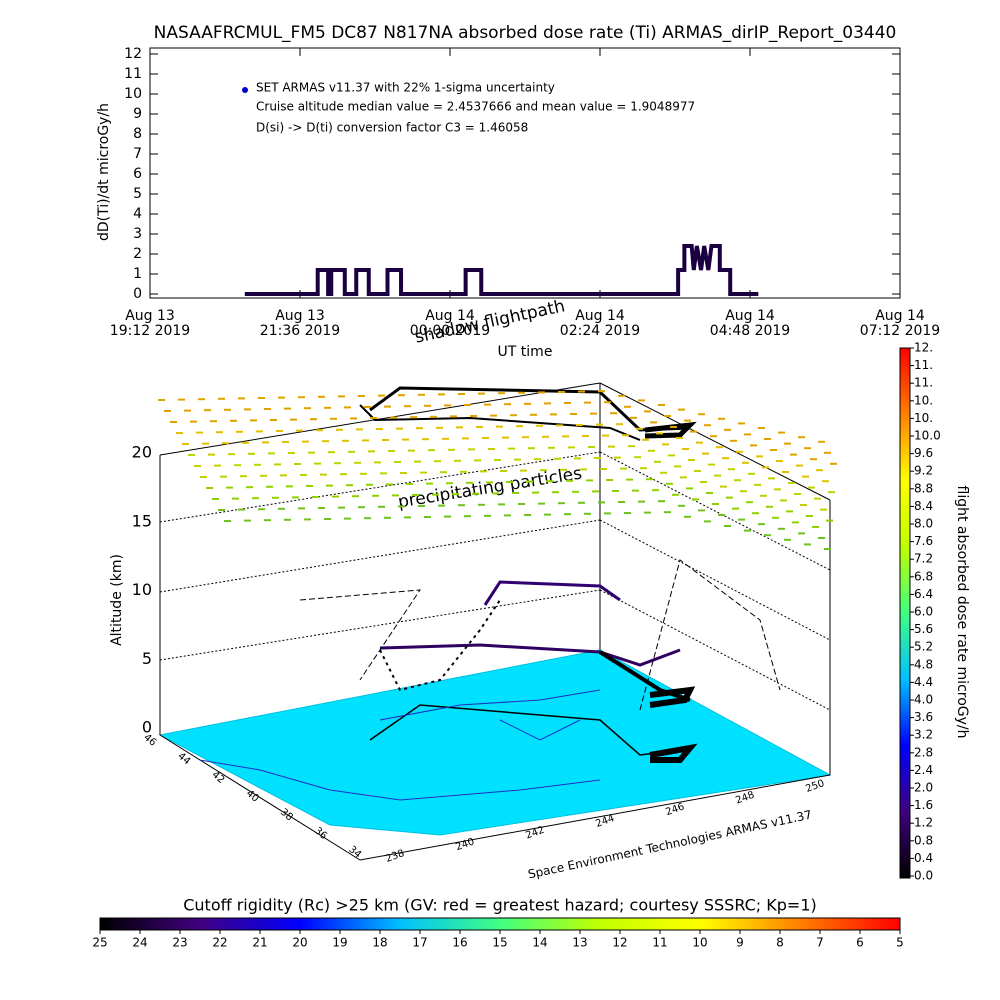  I want to click on colorbar-tick-label: 7.6, so click(923, 541).